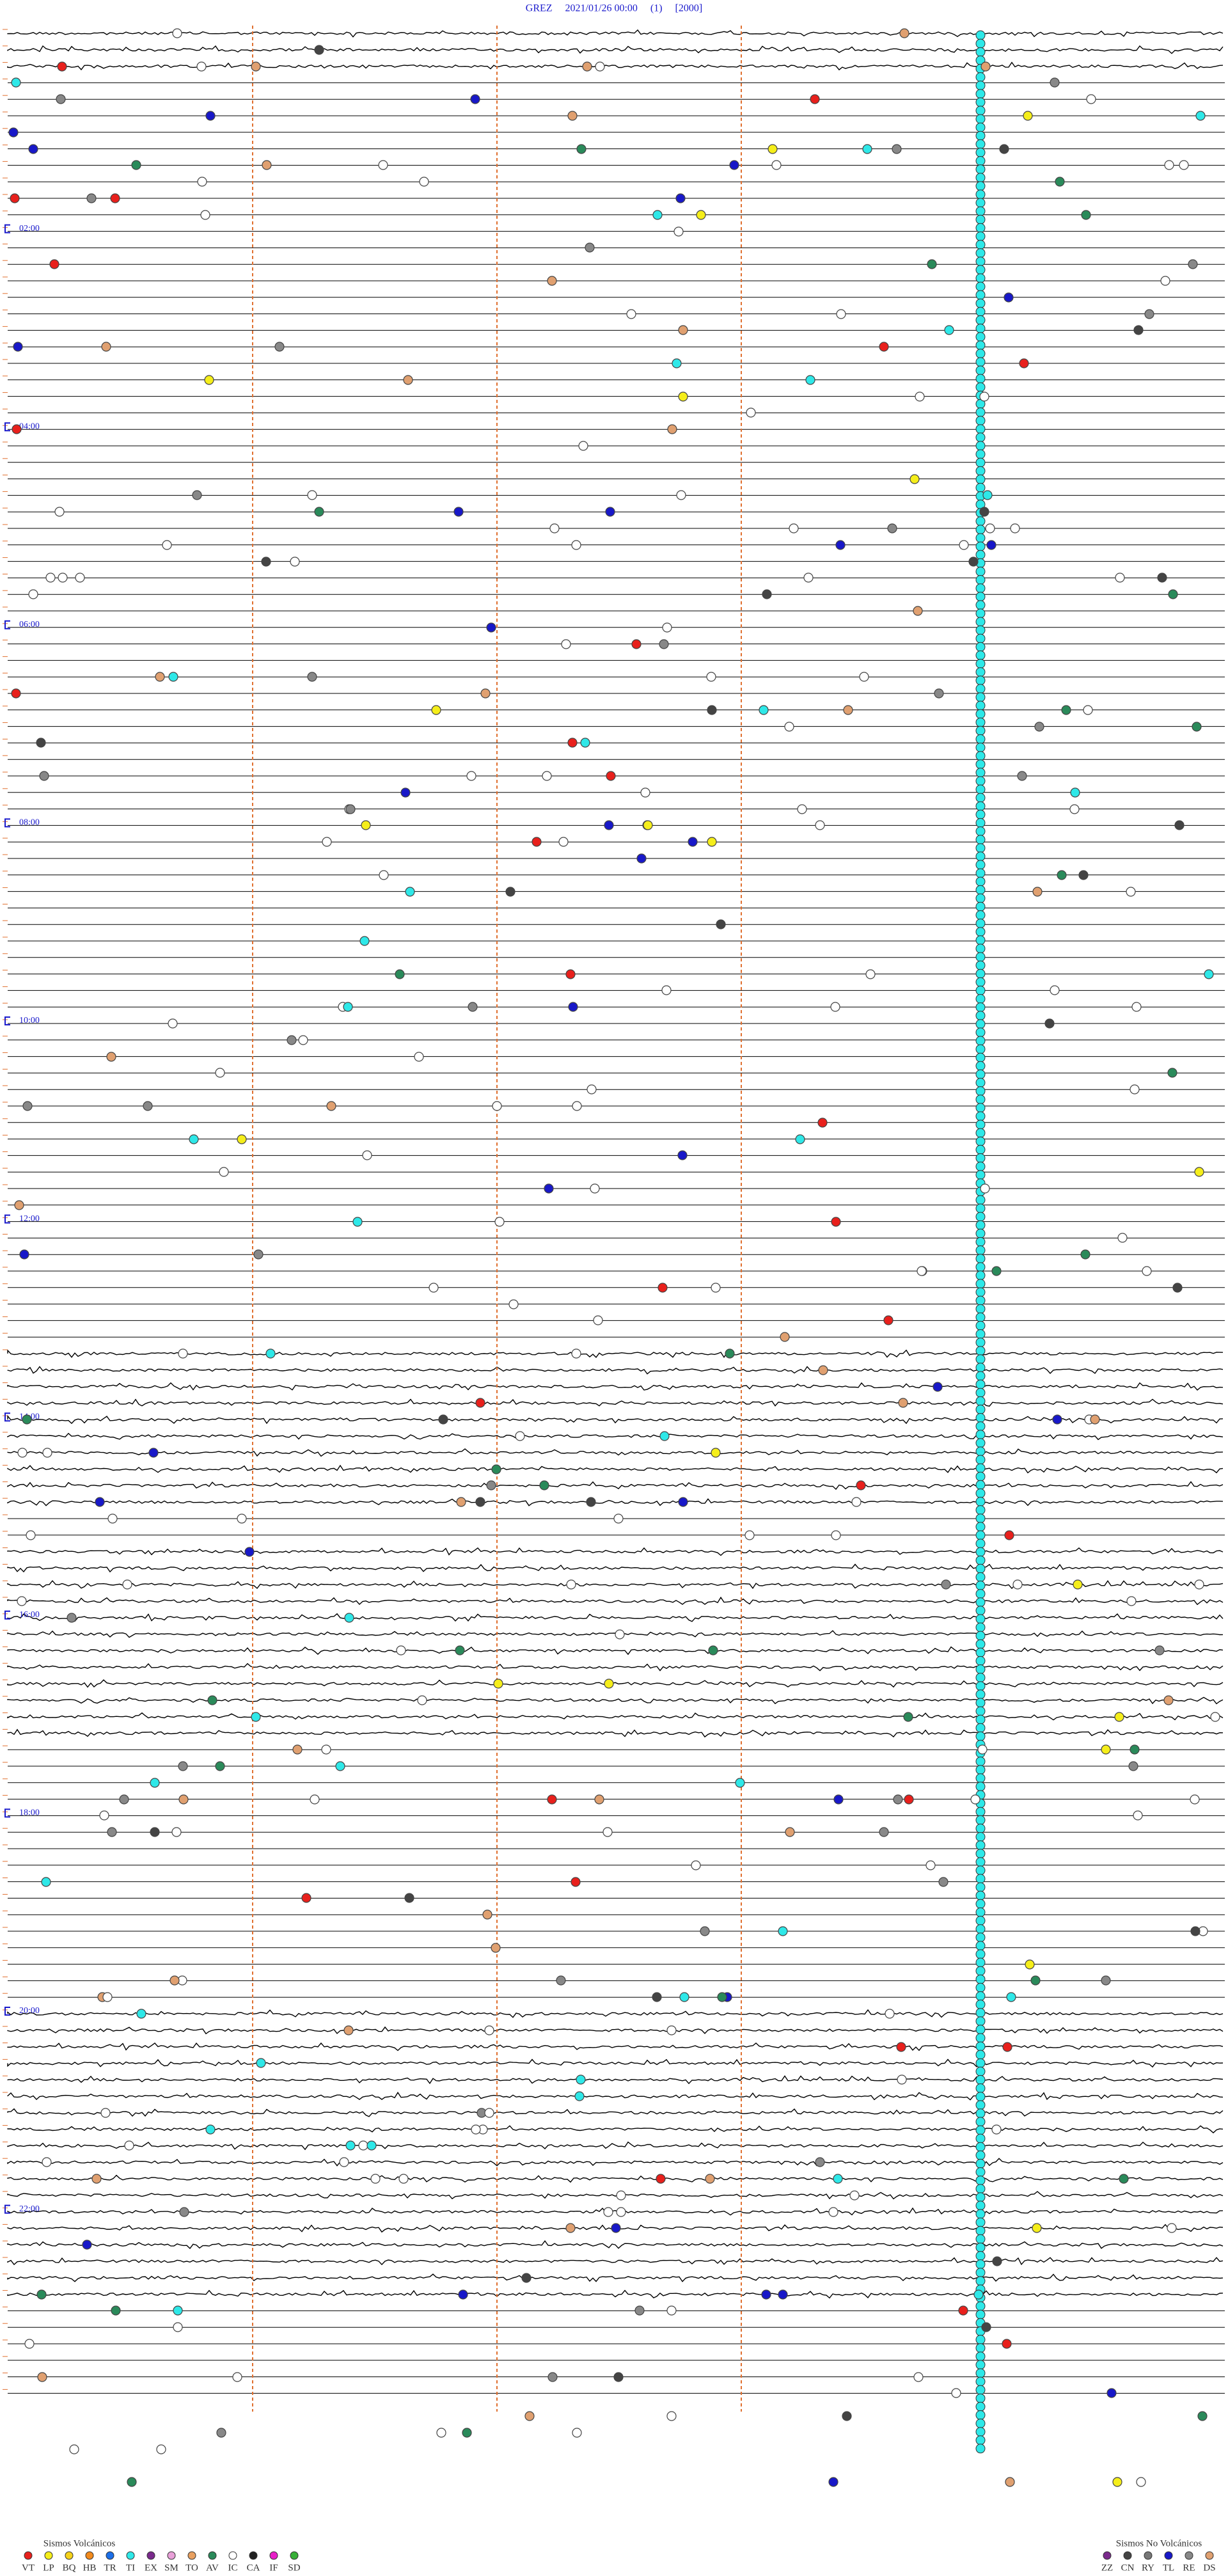  Describe the element at coordinates (29, 1813) in the screenshot. I see `hour-label: 18:00` at that location.